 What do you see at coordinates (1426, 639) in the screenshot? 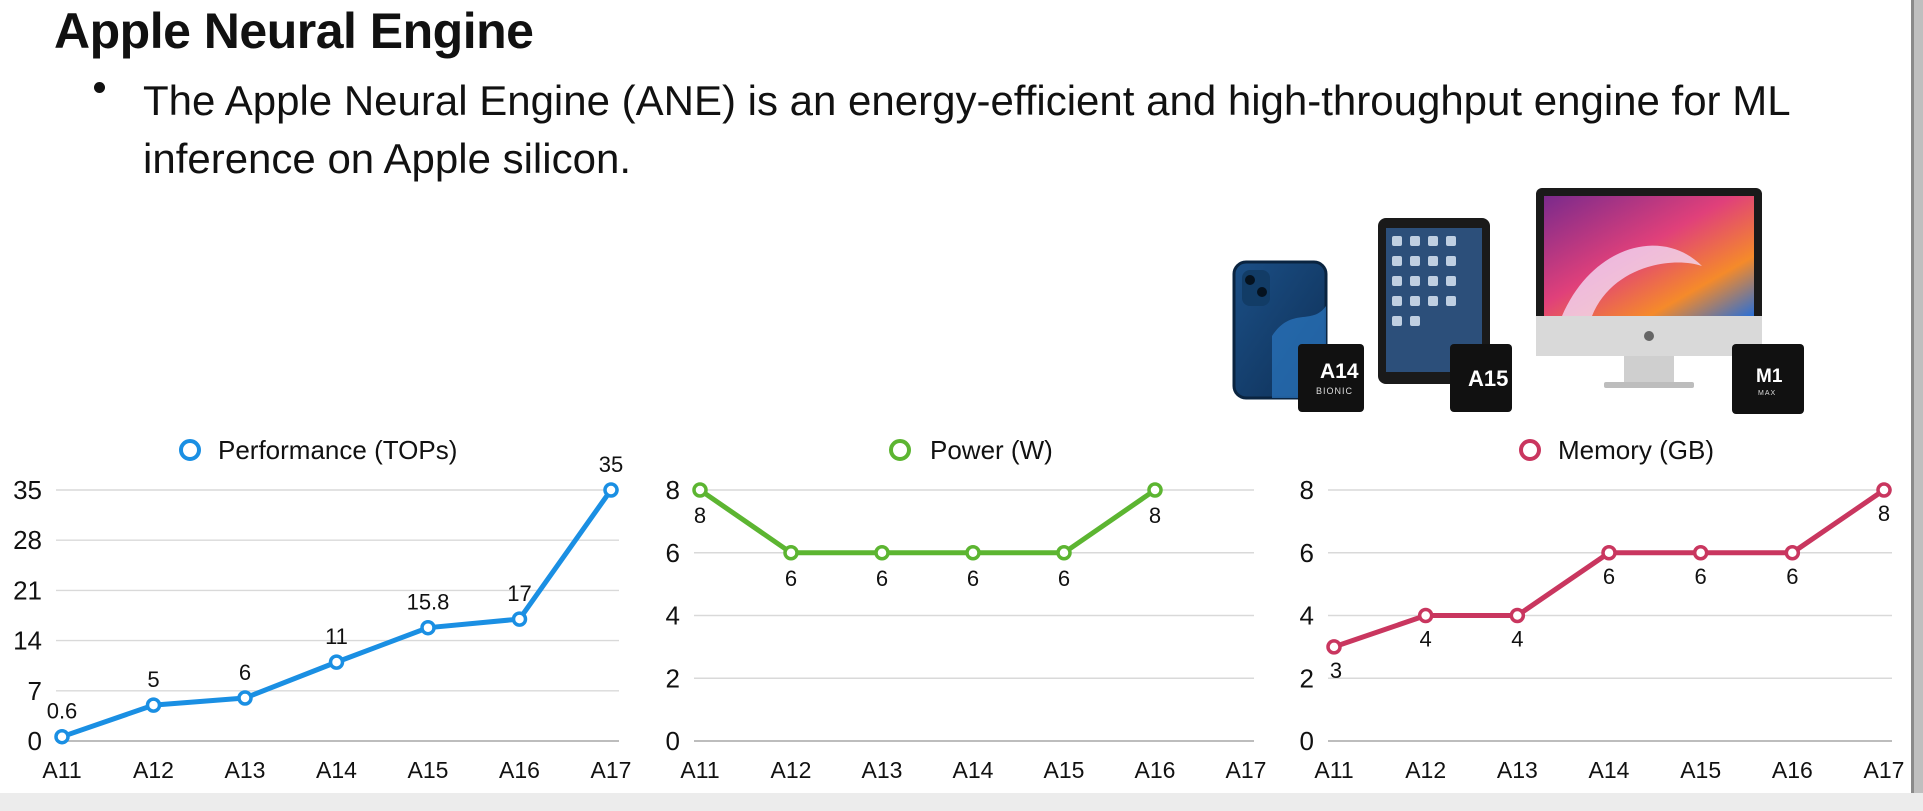
I see `data-label: 4` at bounding box center [1426, 639].